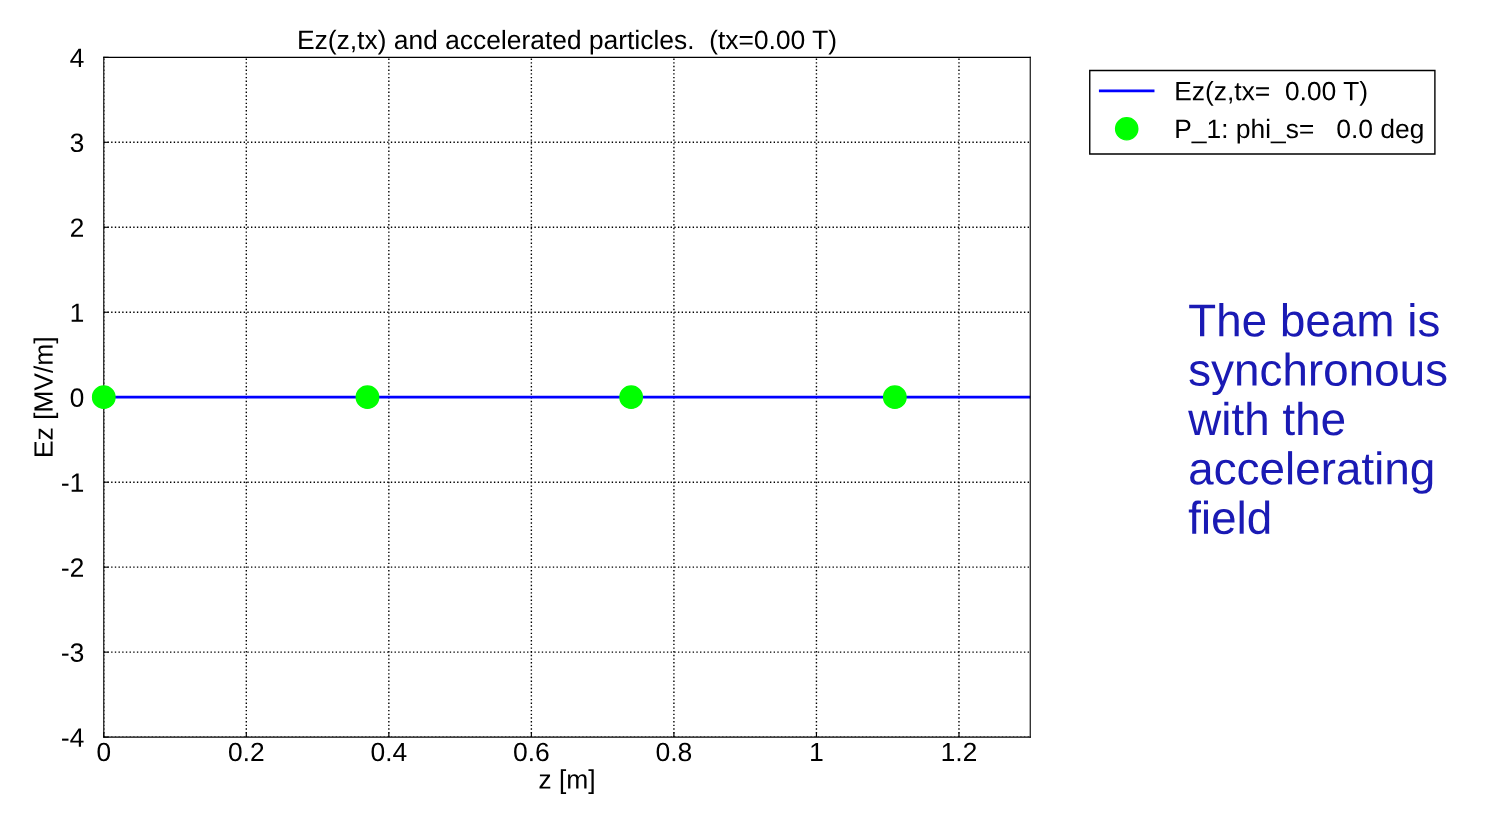 The image size is (1504, 819). Describe the element at coordinates (1271, 93) in the screenshot. I see `legend-label: Ez(z,tx= 0.00 T)` at that location.